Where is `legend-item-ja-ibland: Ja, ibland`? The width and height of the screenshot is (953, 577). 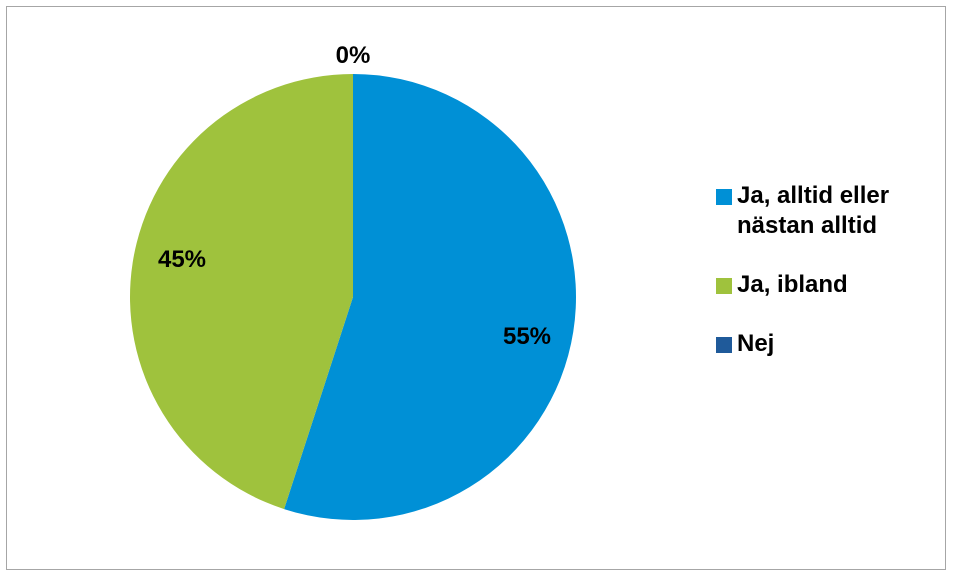
legend-item-ja-ibland: Ja, ibland is located at coordinates (827, 285).